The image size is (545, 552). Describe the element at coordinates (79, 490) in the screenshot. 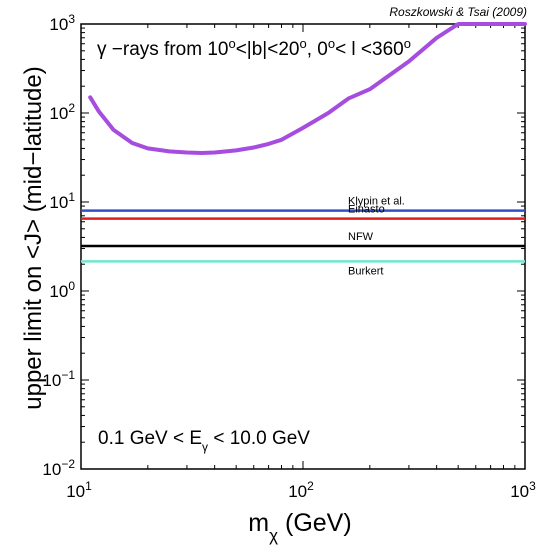

I see `x-tick-label: 10¹` at that location.